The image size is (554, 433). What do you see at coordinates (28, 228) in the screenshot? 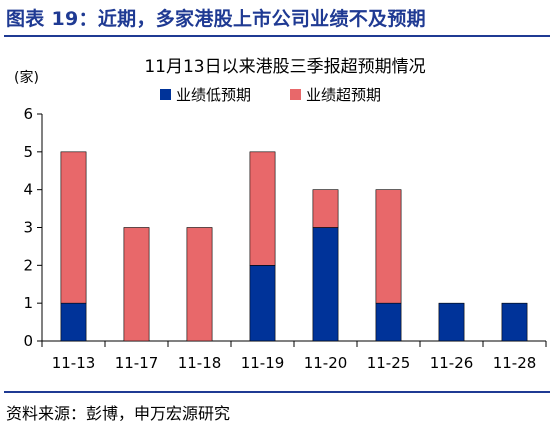
I see `y-tick-label: 3` at bounding box center [28, 228].